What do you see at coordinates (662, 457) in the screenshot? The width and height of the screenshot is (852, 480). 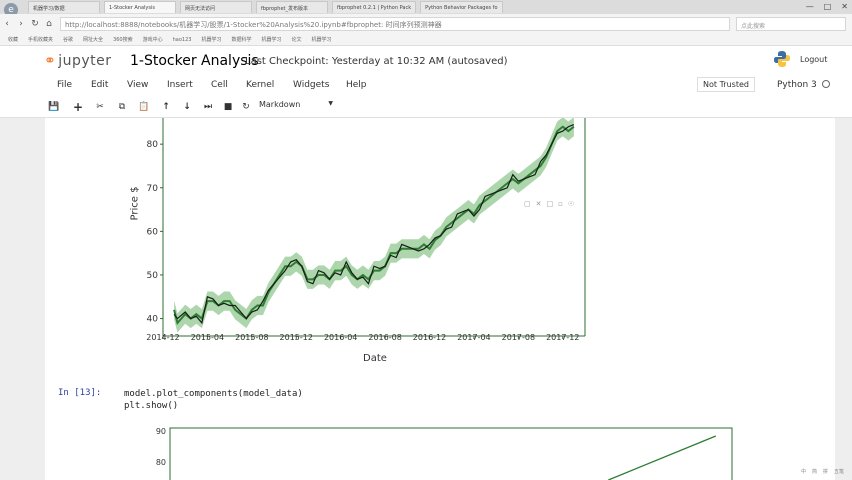 I see `trend-line` at bounding box center [662, 457].